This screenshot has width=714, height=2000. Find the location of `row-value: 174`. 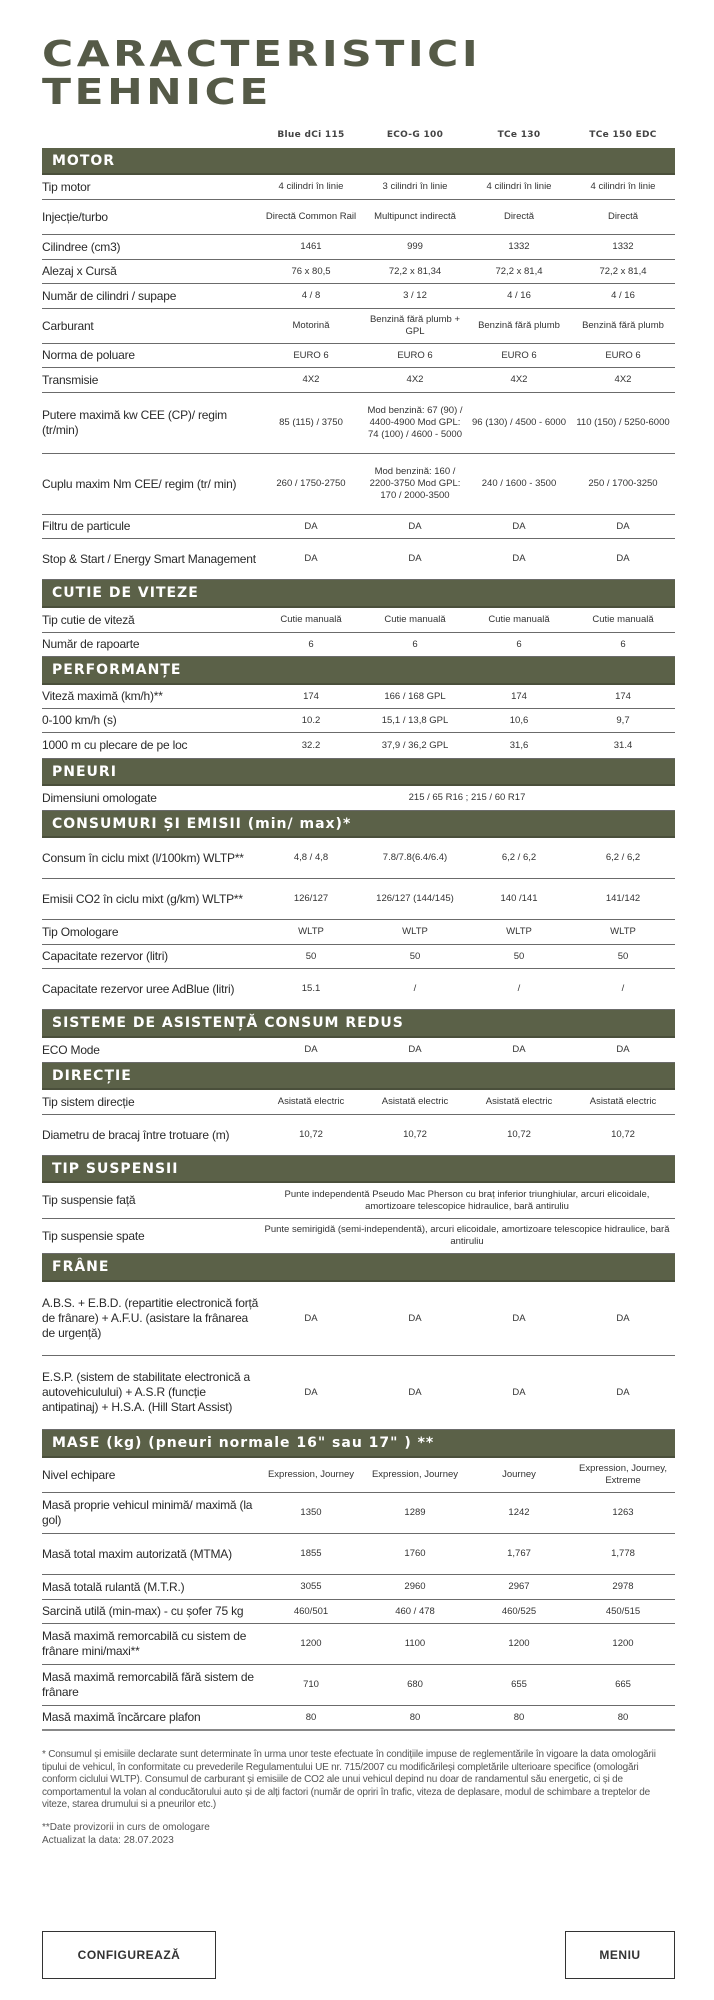

row-value: 174 is located at coordinates (311, 696).